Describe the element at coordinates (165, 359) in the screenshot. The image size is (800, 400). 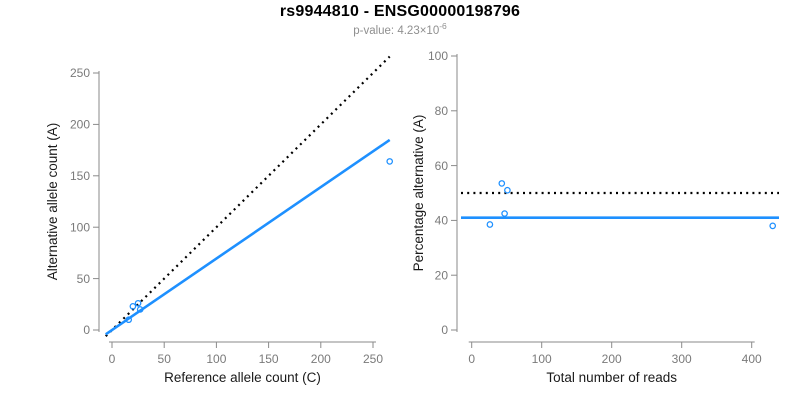
I see `x-tick-label: 50` at that location.